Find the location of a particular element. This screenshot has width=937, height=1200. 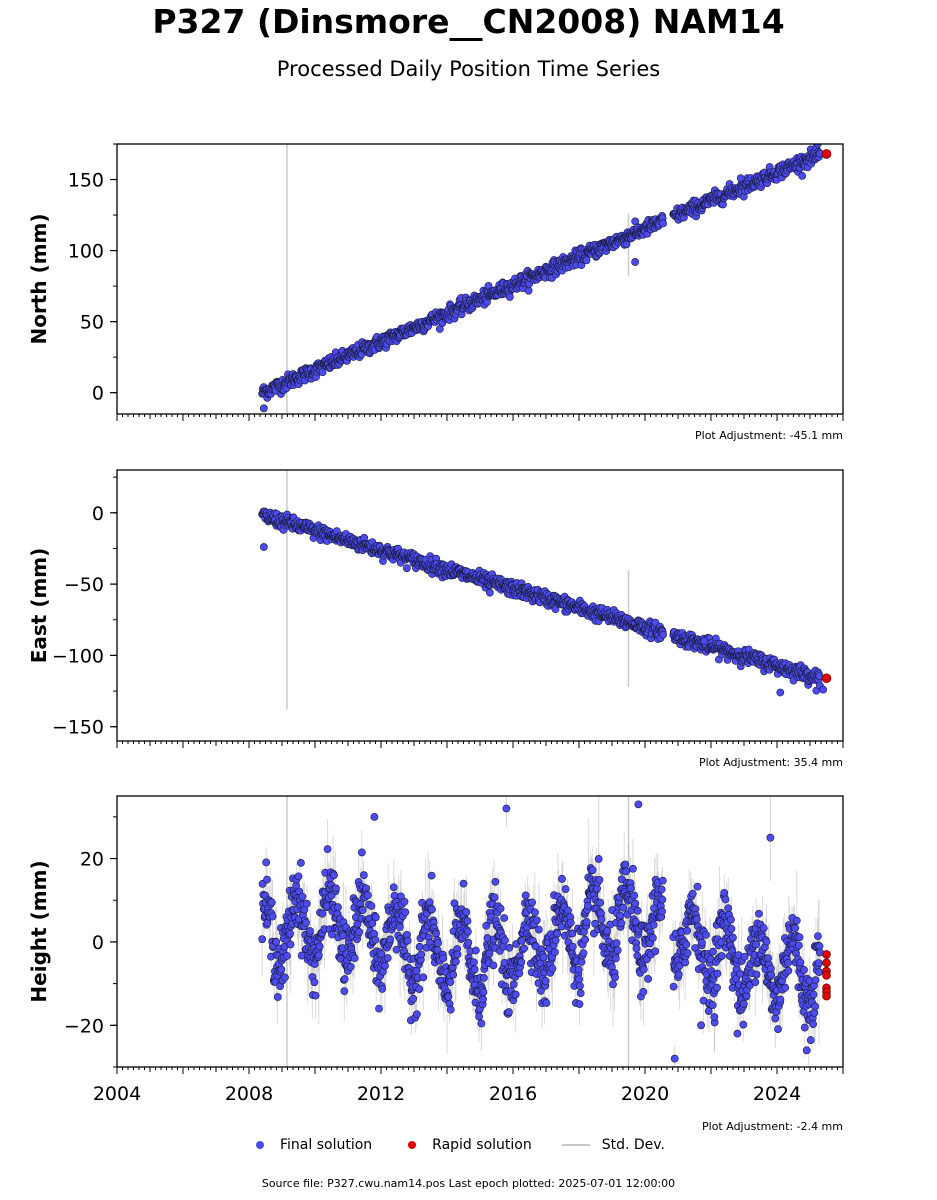

y-tick-label: 100 is located at coordinates (86, 252).